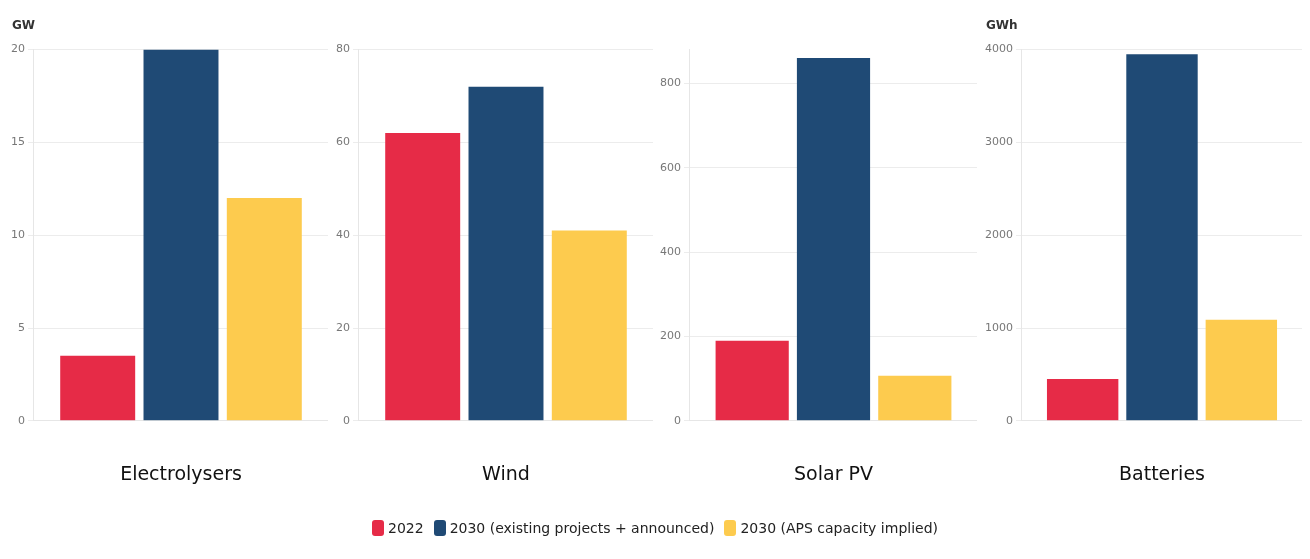 This screenshot has height=559, width=1310. Describe the element at coordinates (1001, 25) in the screenshot. I see `y-axis-title: GWh` at that location.